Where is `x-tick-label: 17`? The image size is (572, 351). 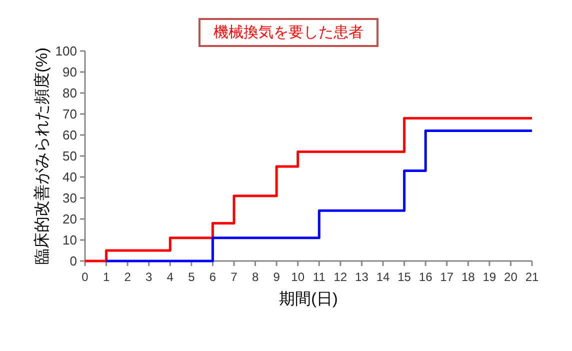
x-tick-label: 17 is located at coordinates (447, 277).